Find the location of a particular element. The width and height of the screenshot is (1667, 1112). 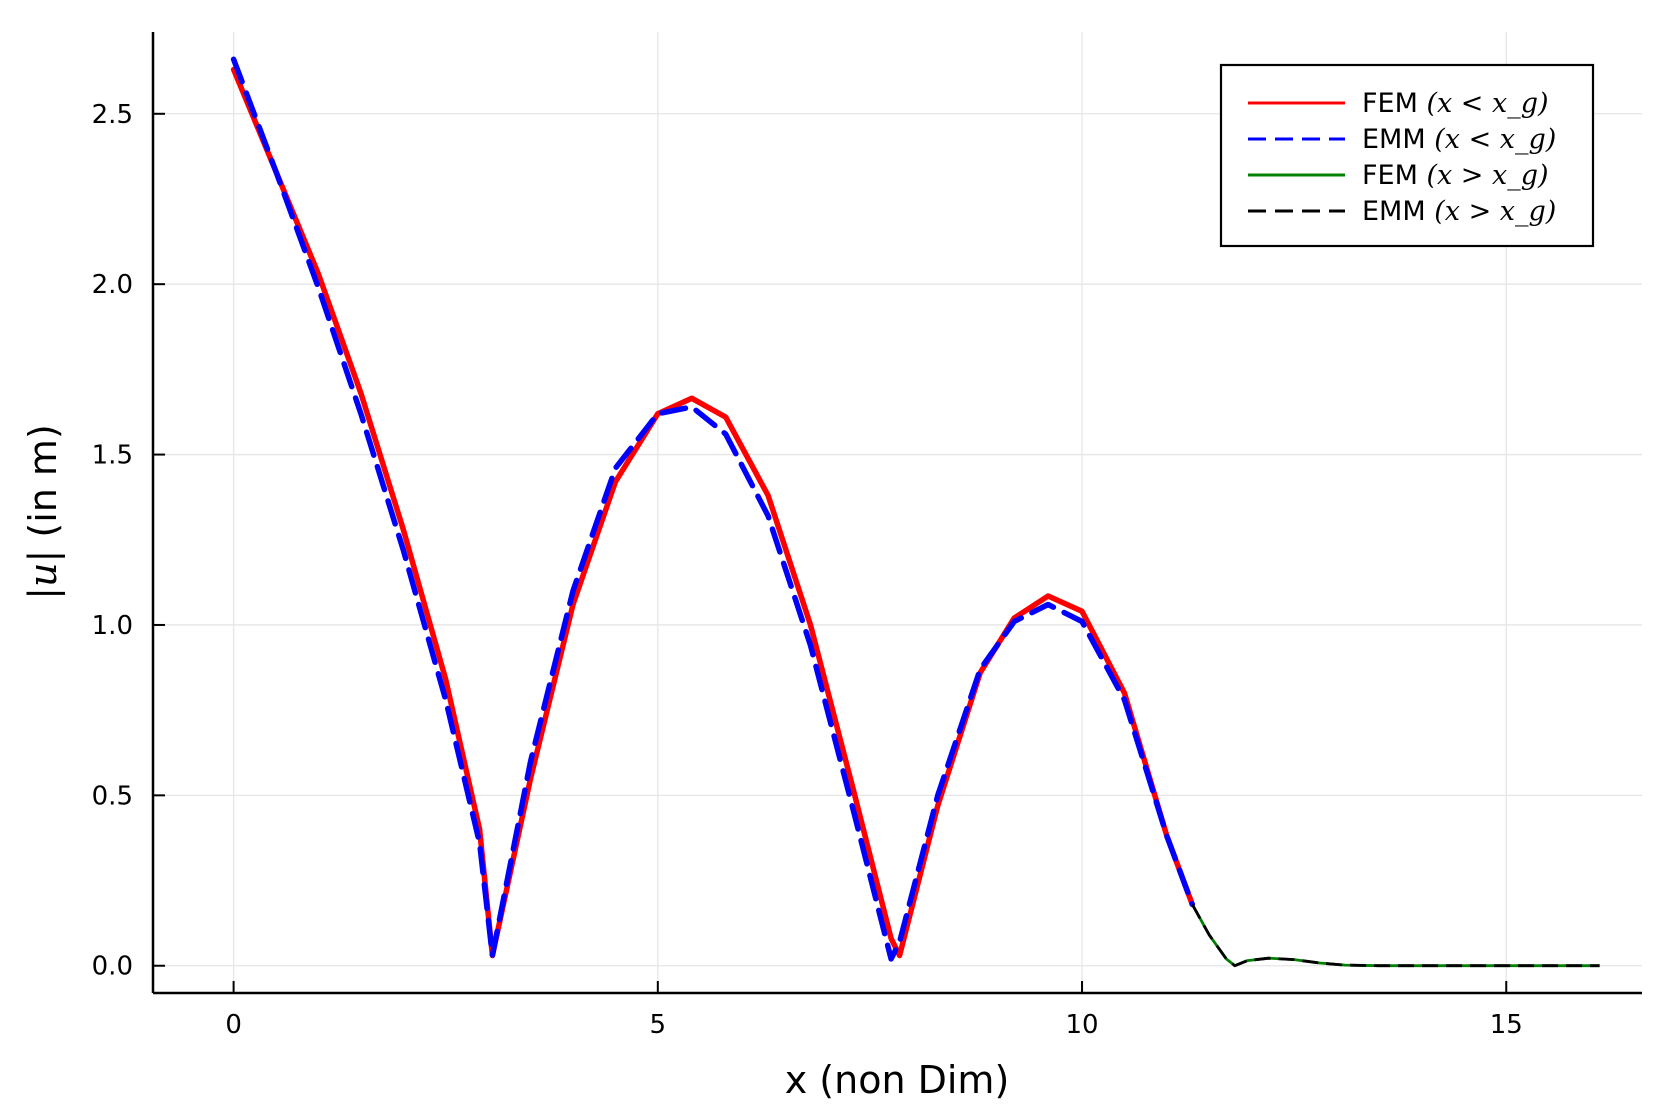

y-tick-label: 1.5 is located at coordinates (112, 456).